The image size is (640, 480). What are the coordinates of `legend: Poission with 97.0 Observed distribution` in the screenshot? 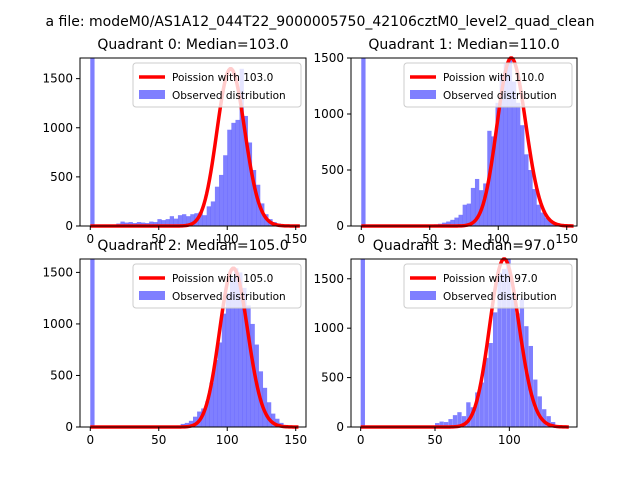 It's located at (488, 286).